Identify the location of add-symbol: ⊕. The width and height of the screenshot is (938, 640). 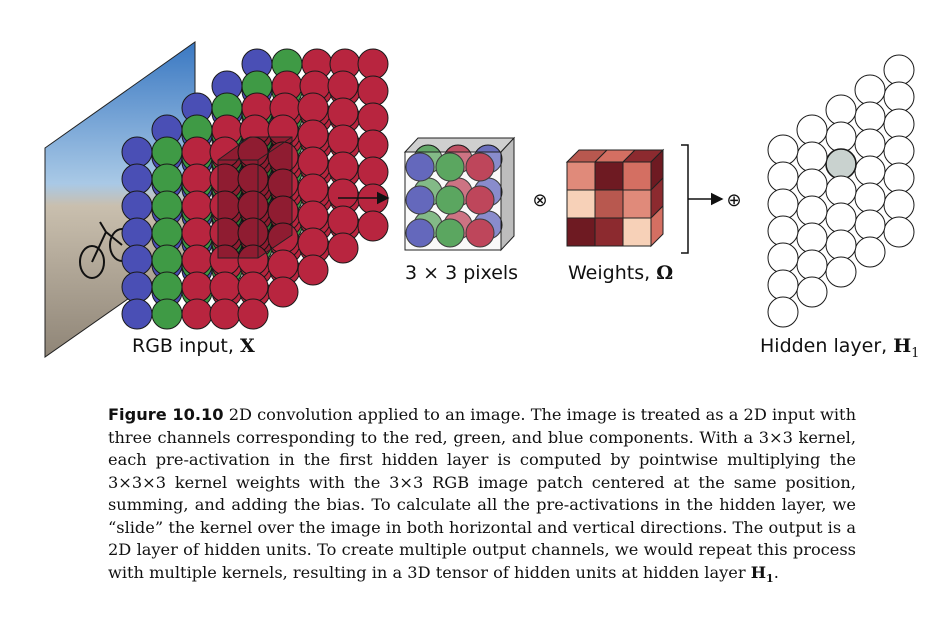
(733, 200).